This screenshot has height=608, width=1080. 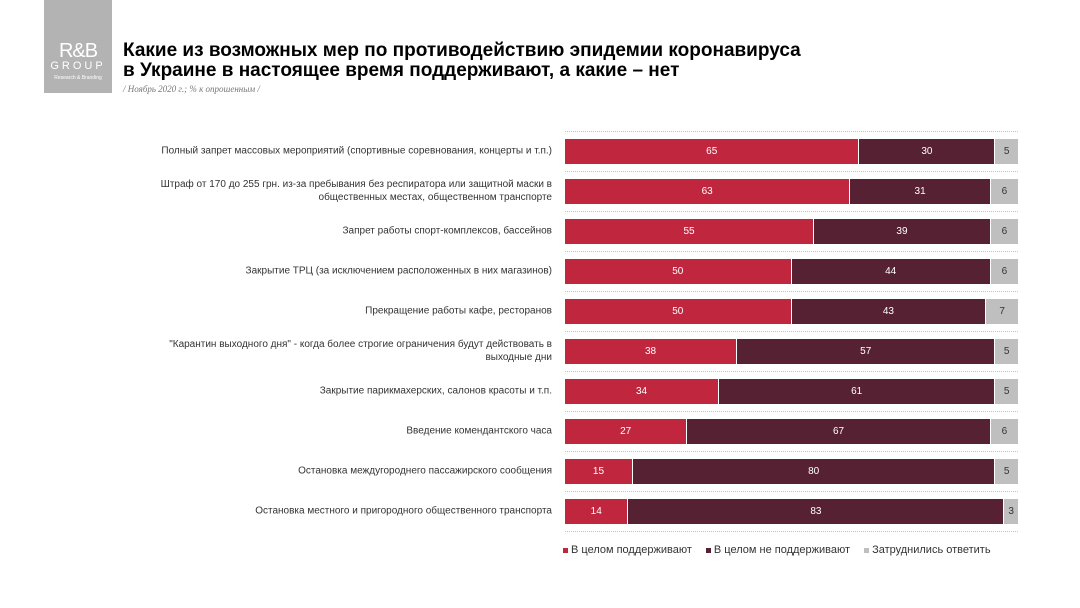 I want to click on bar-segment: 57, so click(x=866, y=351).